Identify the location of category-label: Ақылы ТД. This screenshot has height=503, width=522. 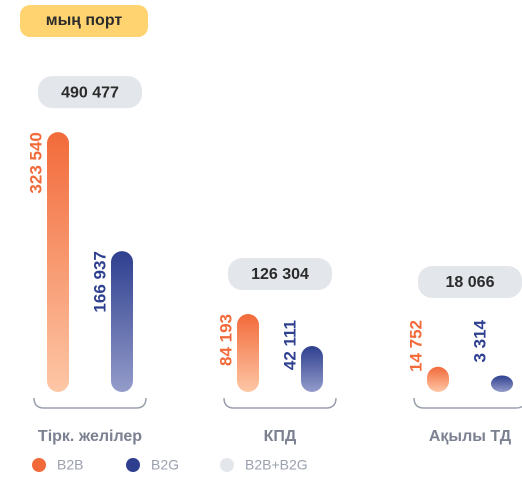
(470, 436).